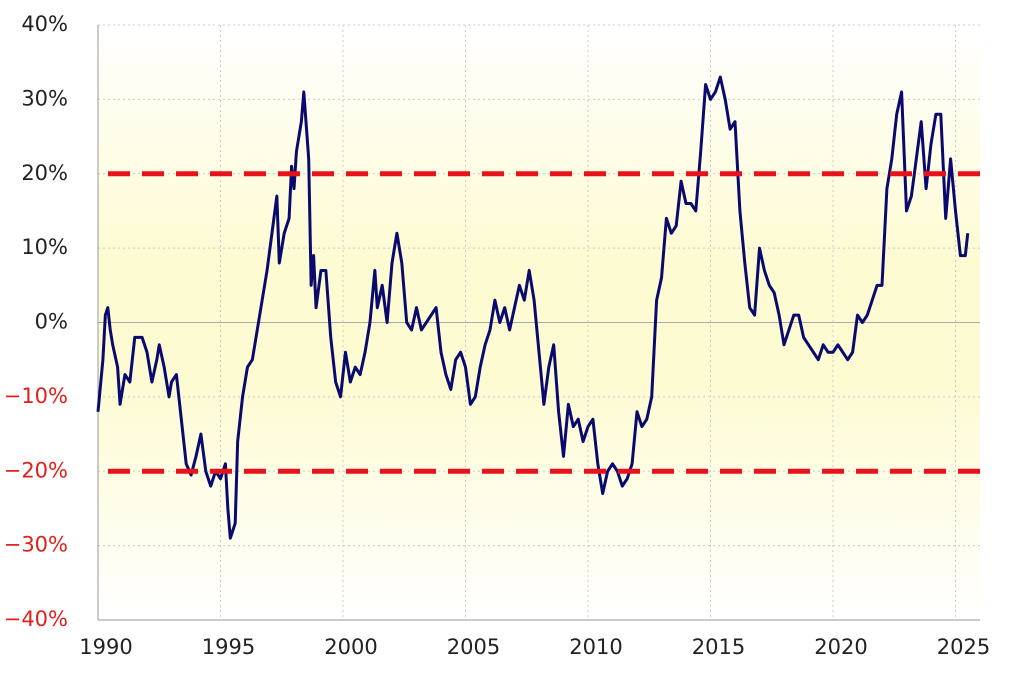  I want to click on x-tick-label: 1990, so click(105, 647).